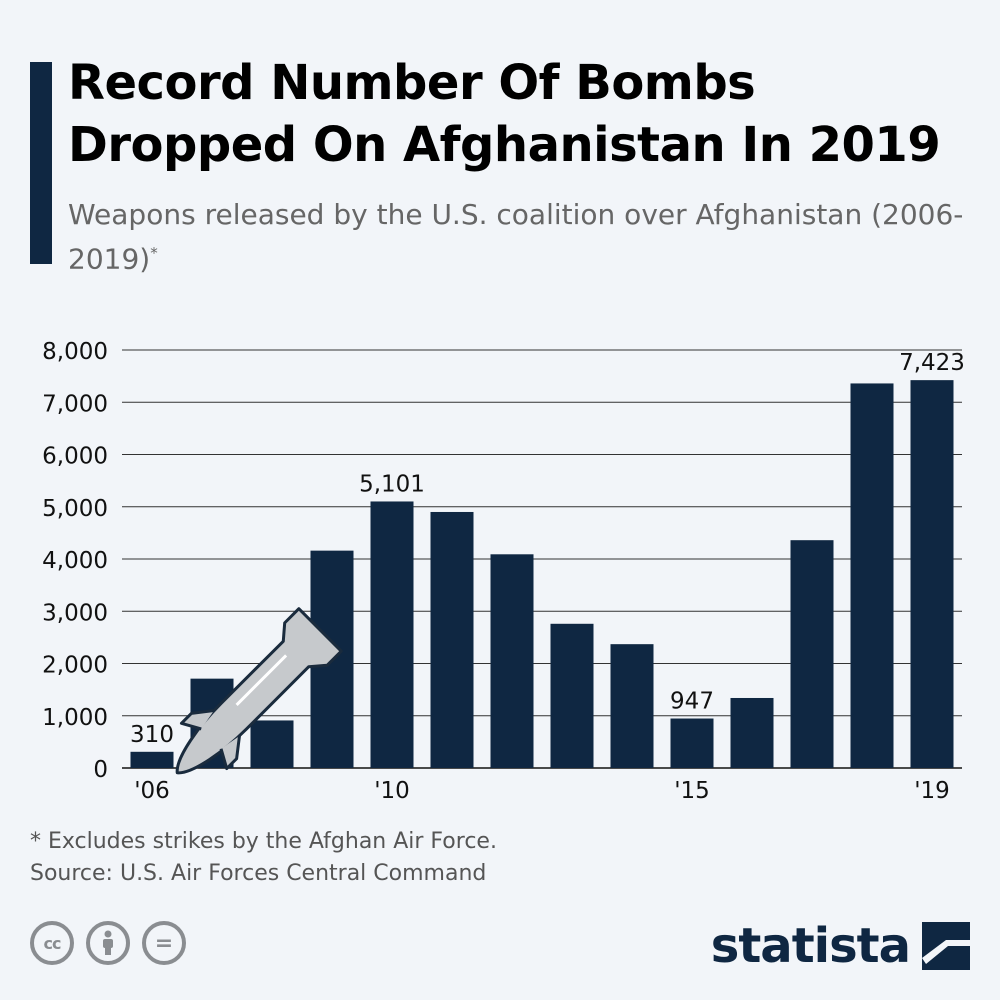 This screenshot has height=1000, width=1000. Describe the element at coordinates (52, 943) in the screenshot. I see `cc-icon: cc` at that location.